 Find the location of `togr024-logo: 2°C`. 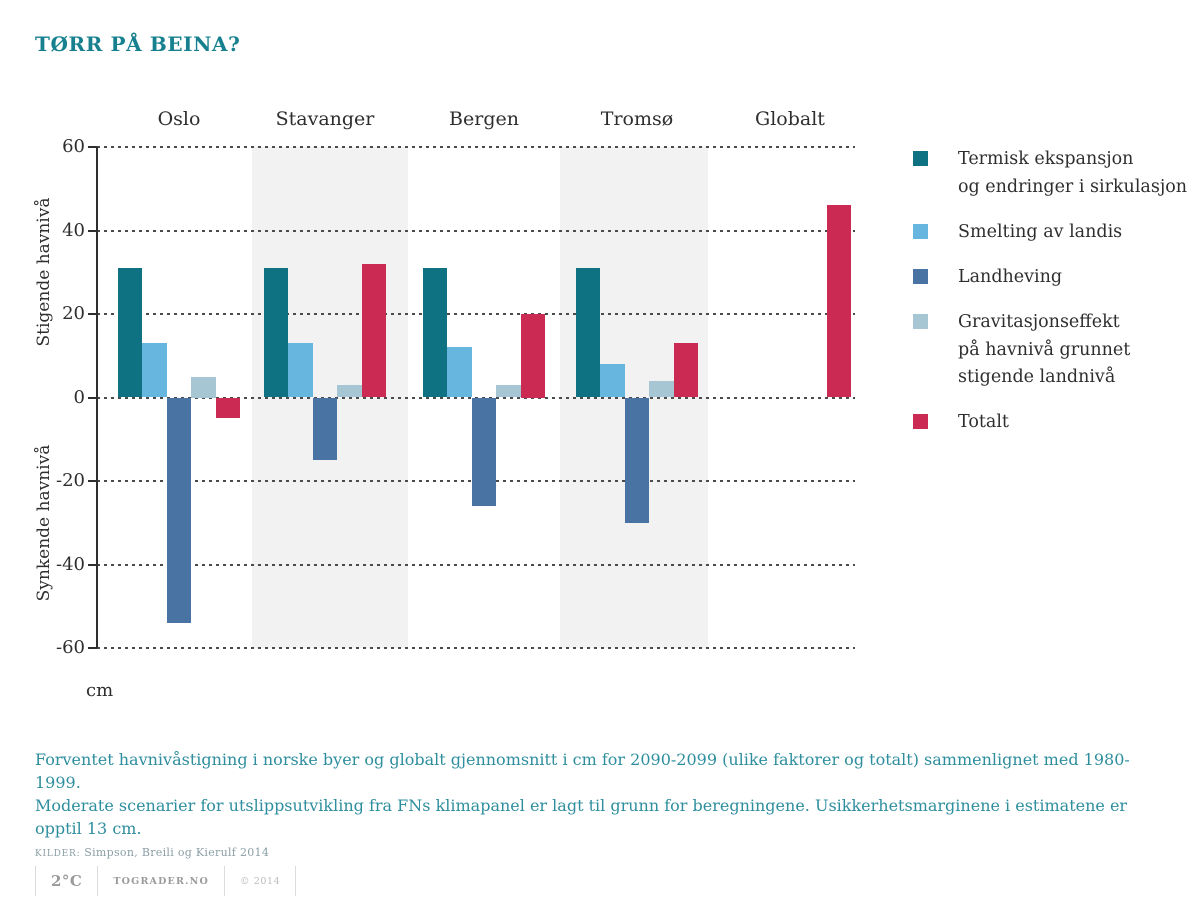

togr024-logo: 2°C is located at coordinates (67, 881).